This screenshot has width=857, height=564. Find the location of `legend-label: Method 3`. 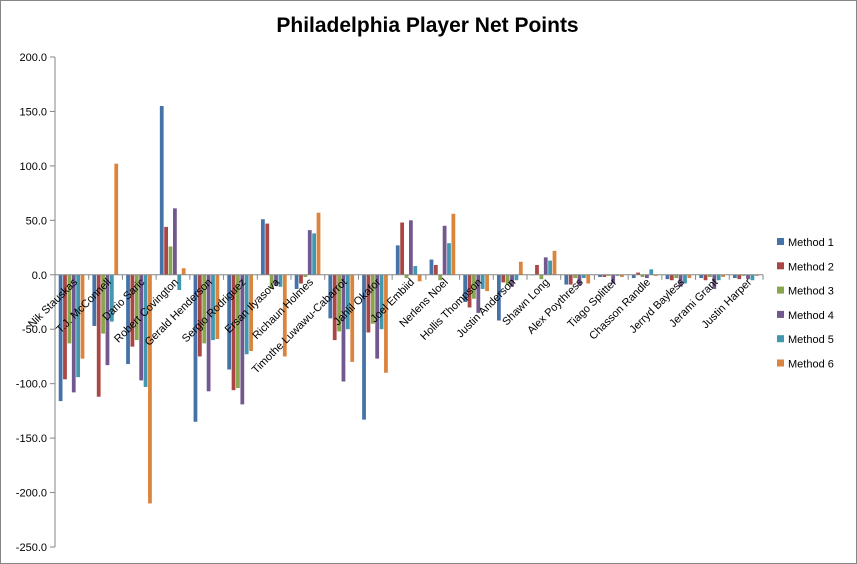

legend-label: Method 3 is located at coordinates (811, 292).